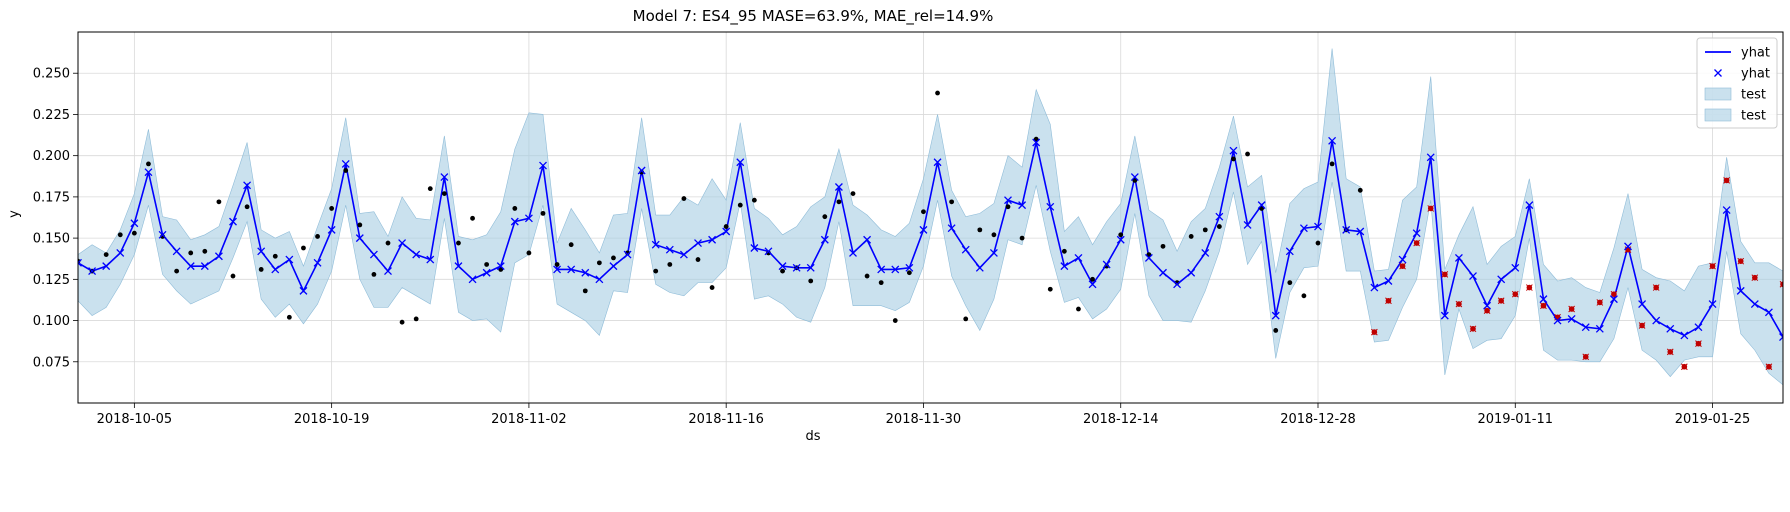 This screenshot has height=512, width=1790. What do you see at coordinates (51, 280) in the screenshot?
I see `y-tick-label: 0.125` at bounding box center [51, 280].